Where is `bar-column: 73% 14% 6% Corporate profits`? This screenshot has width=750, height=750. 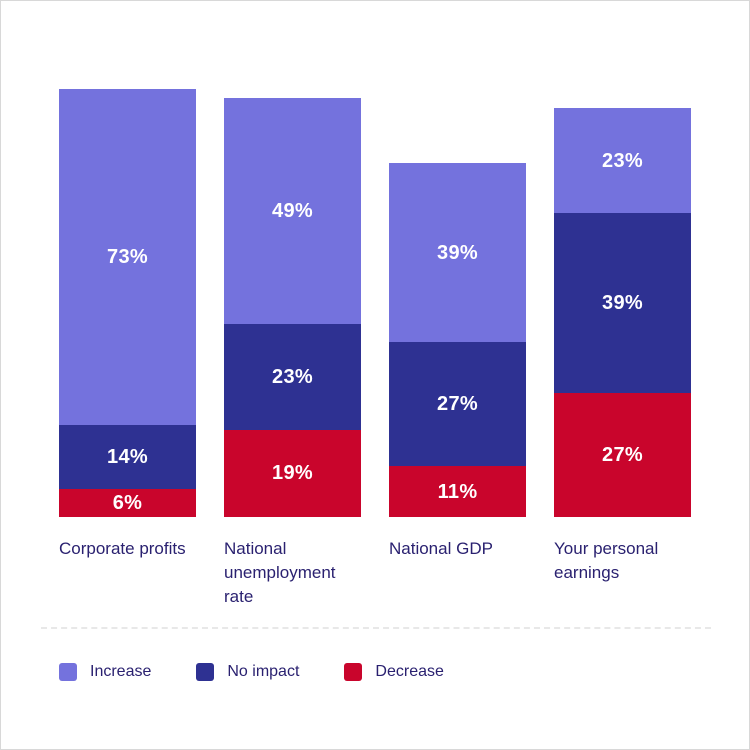
bar-column: 73% 14% 6% Corporate profits is located at coordinates (127, 304).